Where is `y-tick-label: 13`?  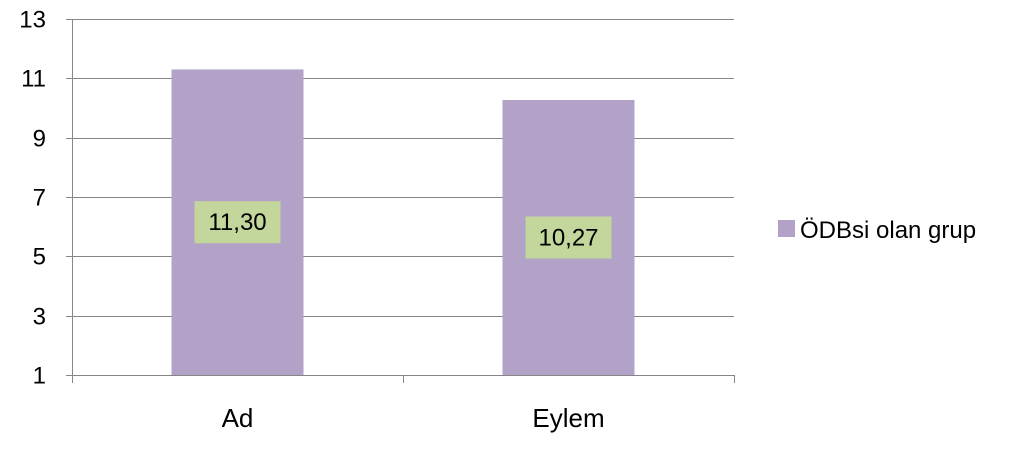 y-tick-label: 13 is located at coordinates (32, 20).